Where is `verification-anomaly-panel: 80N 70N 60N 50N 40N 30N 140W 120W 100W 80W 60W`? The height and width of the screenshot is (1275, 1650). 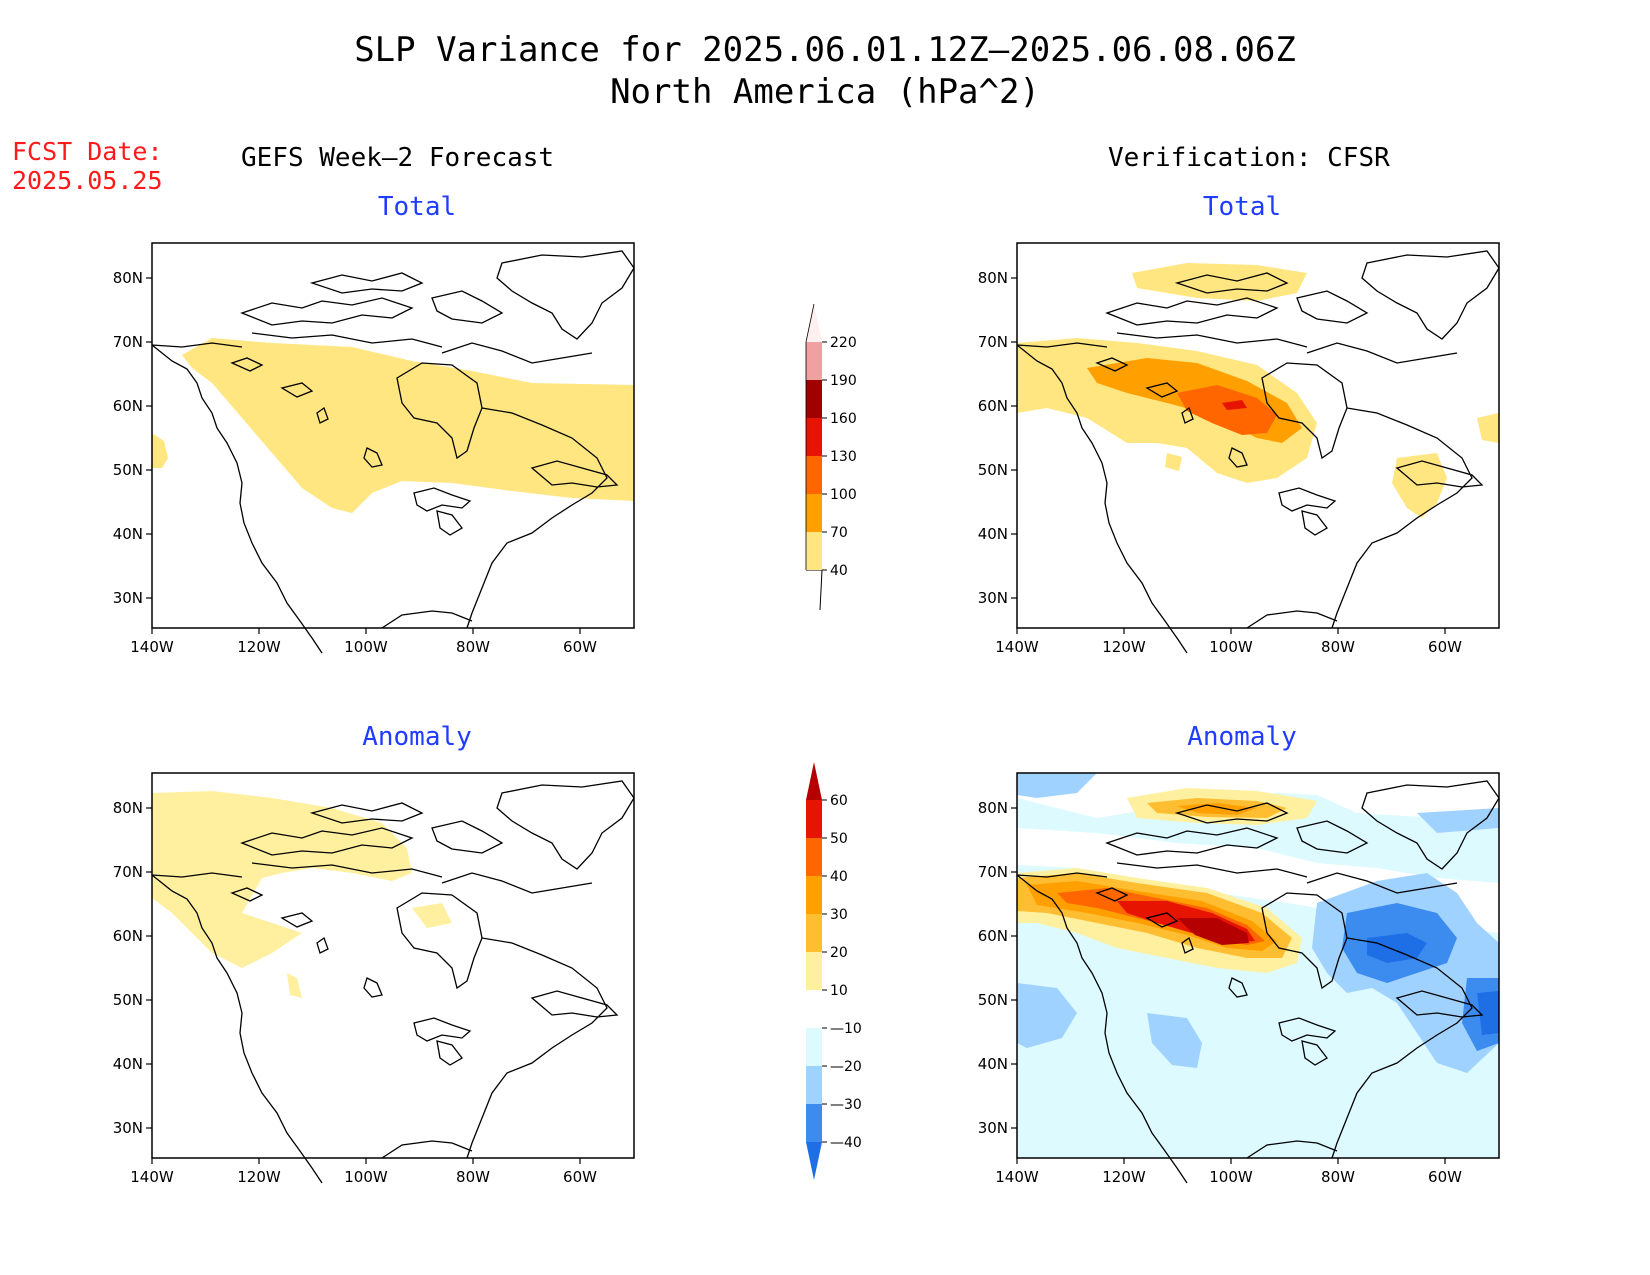 verification-anomaly-panel: 80N 70N 60N 50N 40N 30N 140W 120W 100W 80W 60W is located at coordinates (1255, 985).